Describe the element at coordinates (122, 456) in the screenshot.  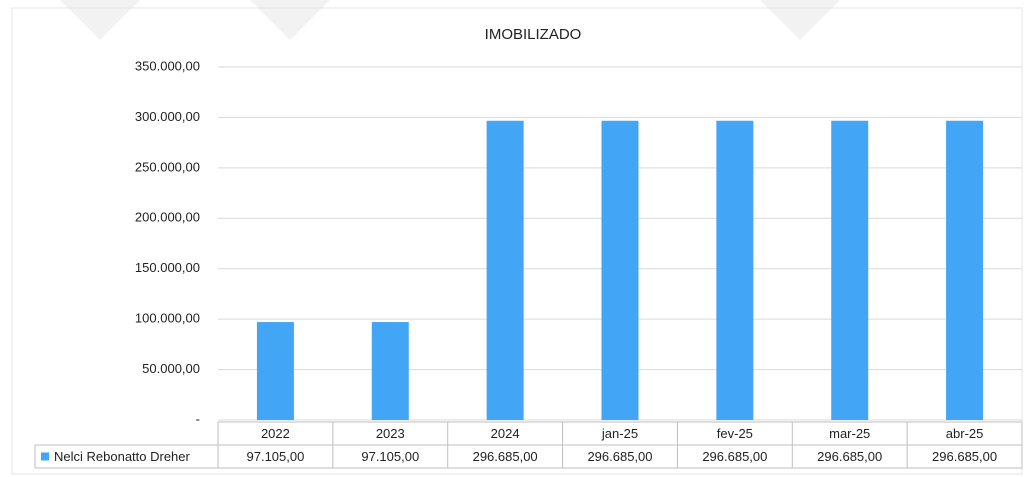
I see `legend-label: Nelci Rebonatto Dreher` at that location.